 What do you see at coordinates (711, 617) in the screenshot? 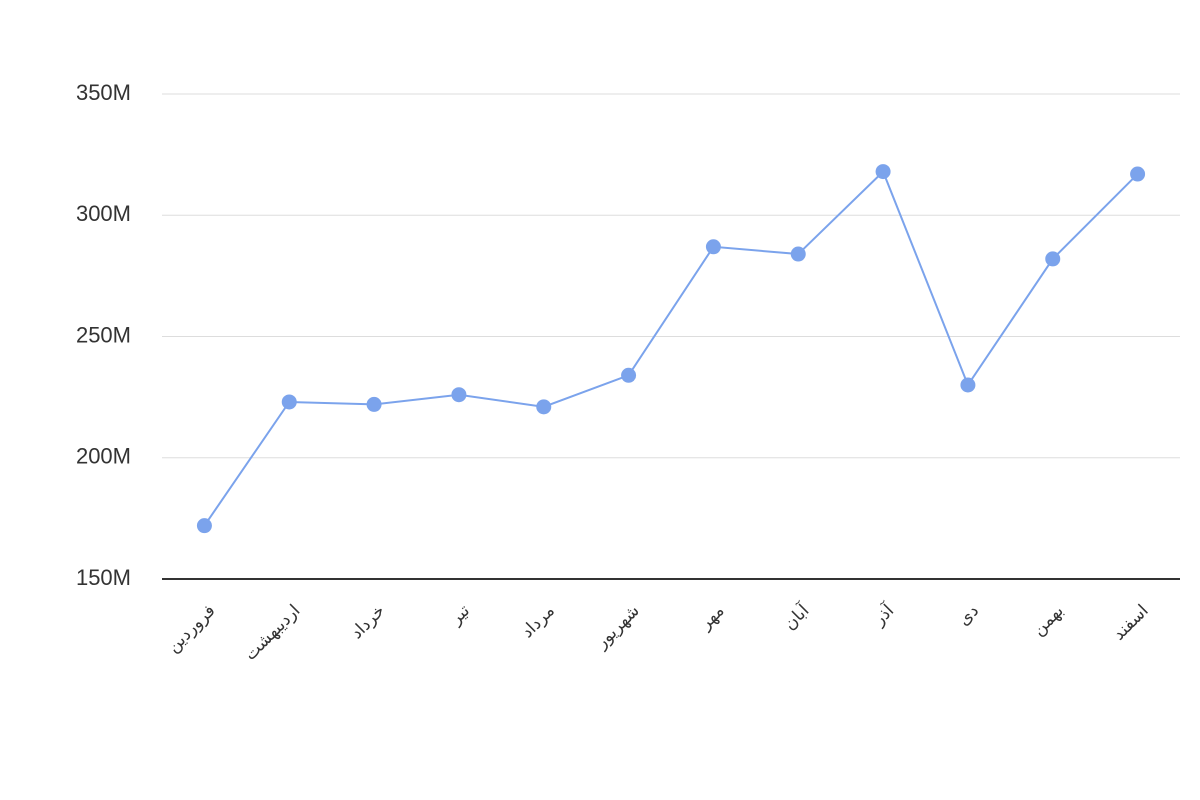
I see `x-tick-label: مهر` at bounding box center [711, 617].